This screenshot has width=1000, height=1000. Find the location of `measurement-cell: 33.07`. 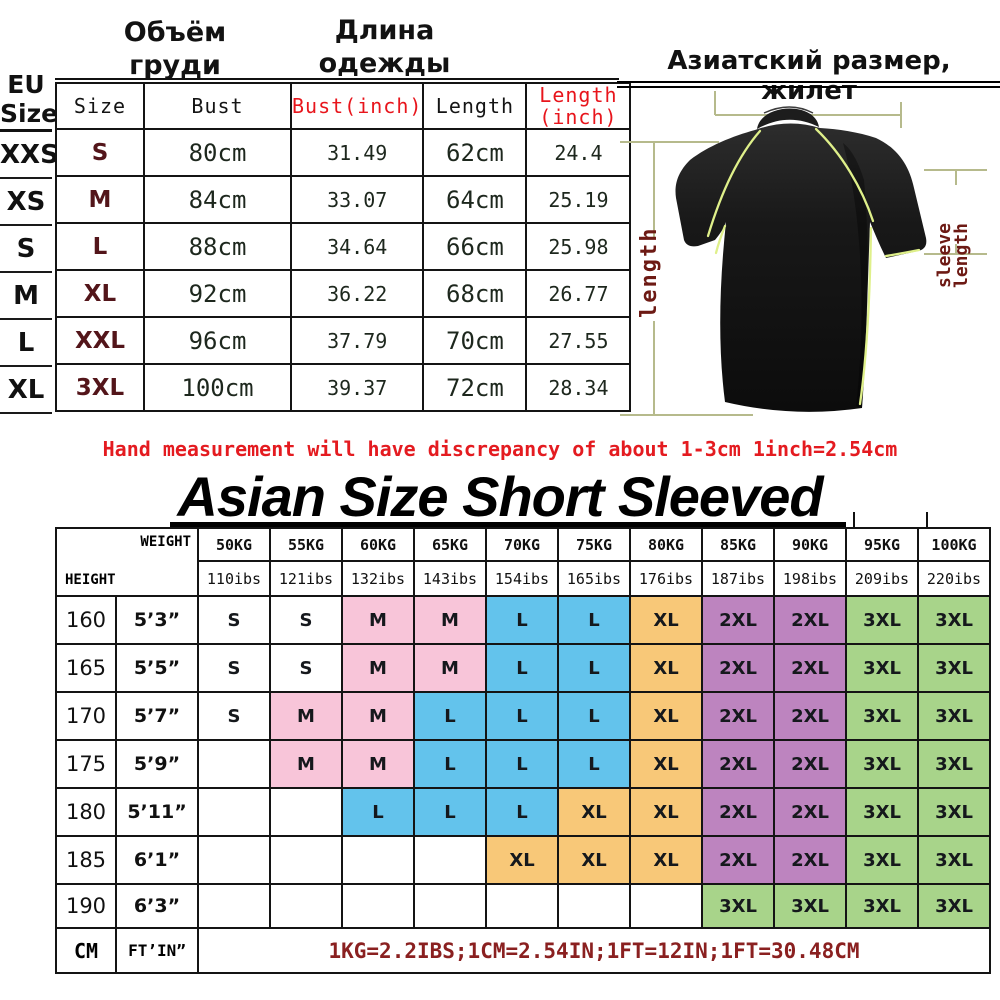

measurement-cell: 33.07 is located at coordinates (357, 199).